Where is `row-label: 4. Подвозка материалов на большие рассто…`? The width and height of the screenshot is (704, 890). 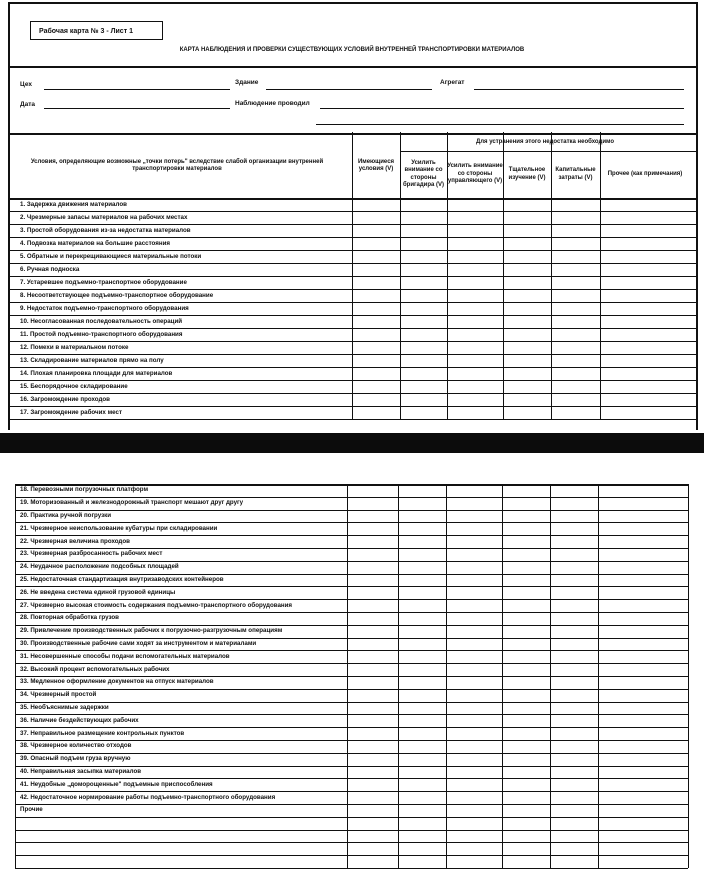 row-label: 4. Подвозка материалов на большие рассто… is located at coordinates (95, 243).